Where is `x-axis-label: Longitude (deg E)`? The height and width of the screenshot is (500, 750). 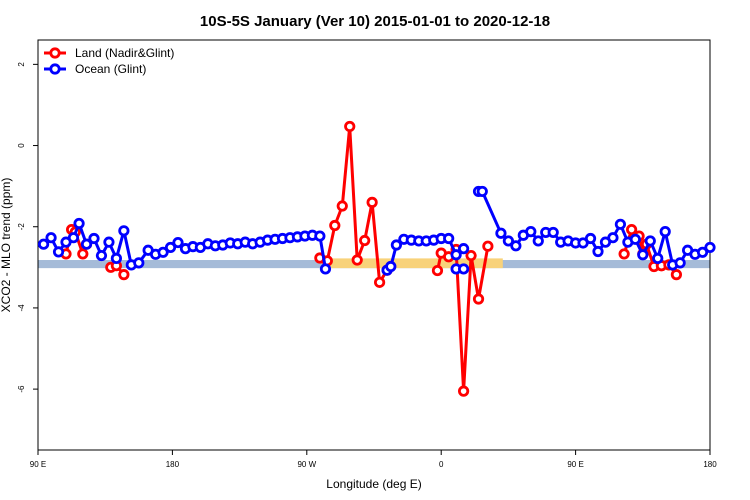
x-axis-label: Longitude (deg E) is located at coordinates (373, 484).